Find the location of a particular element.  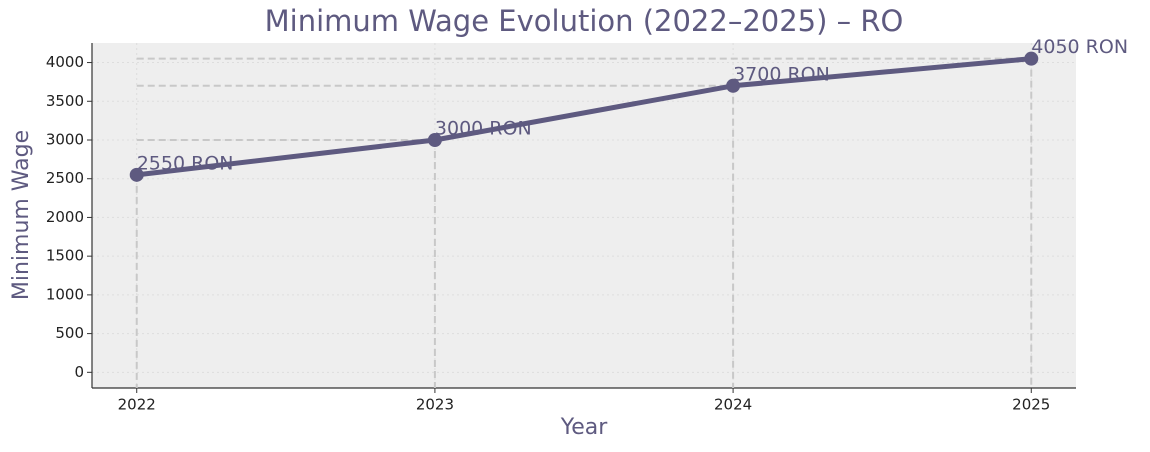

y-tick-label: 1500 is located at coordinates (65, 256).